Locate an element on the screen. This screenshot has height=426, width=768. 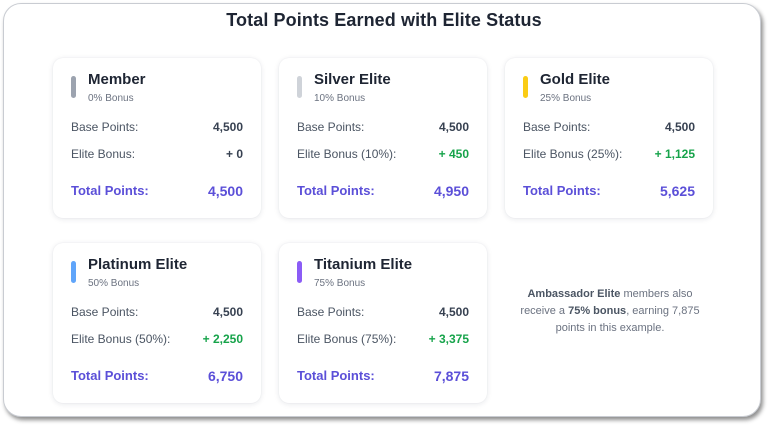
elite-bonus-label: Elite Bonus (50%): is located at coordinates (121, 339).